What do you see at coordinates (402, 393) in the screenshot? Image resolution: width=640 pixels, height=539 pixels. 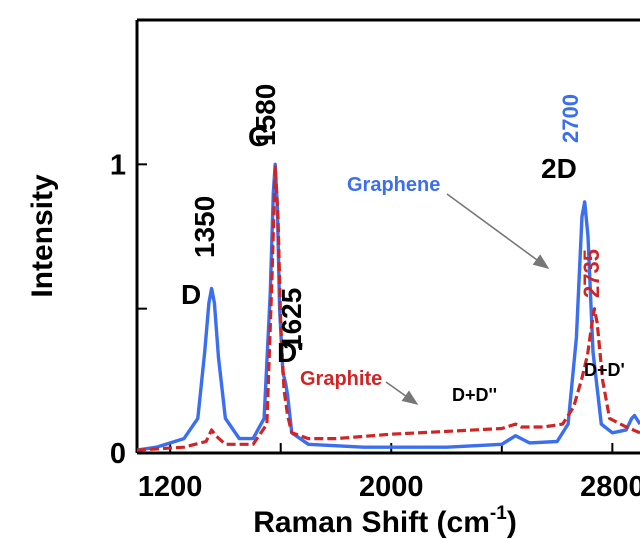 I see `graphite-annotation-arrow` at bounding box center [402, 393].